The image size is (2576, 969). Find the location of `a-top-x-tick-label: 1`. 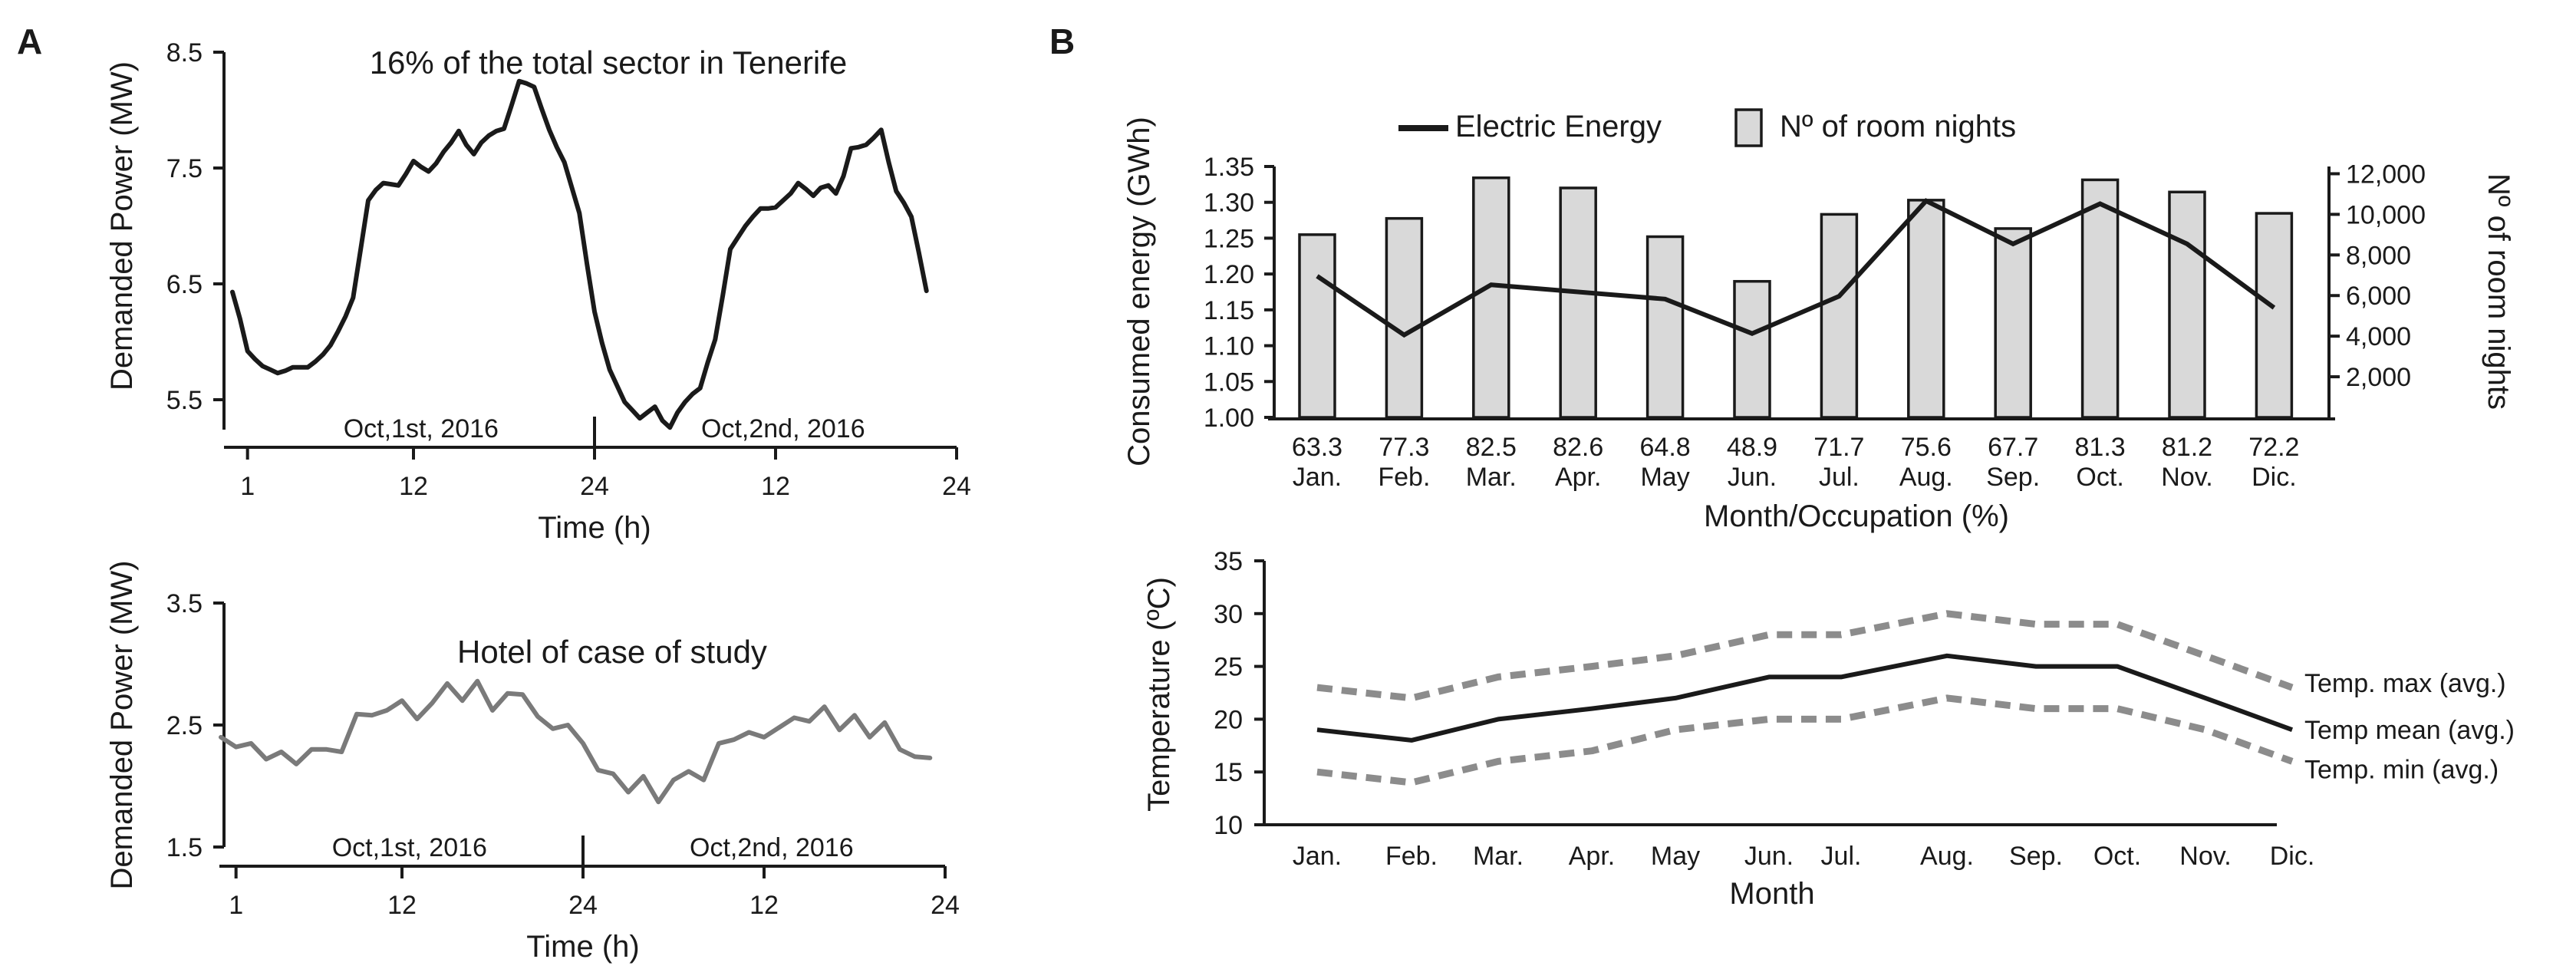

a-top-x-tick-label: 1 is located at coordinates (247, 486).